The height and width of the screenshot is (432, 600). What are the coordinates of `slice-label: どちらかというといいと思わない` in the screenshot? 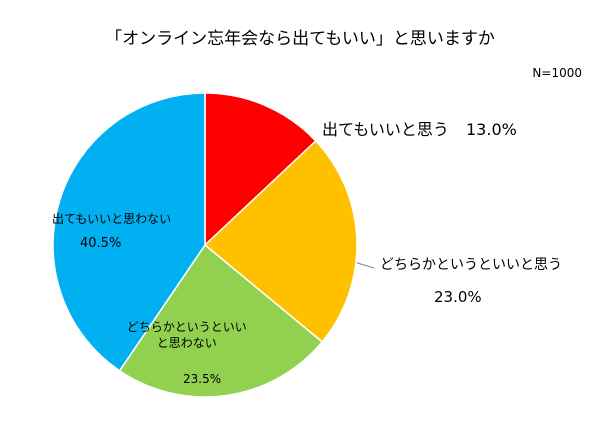 It's located at (186, 335).